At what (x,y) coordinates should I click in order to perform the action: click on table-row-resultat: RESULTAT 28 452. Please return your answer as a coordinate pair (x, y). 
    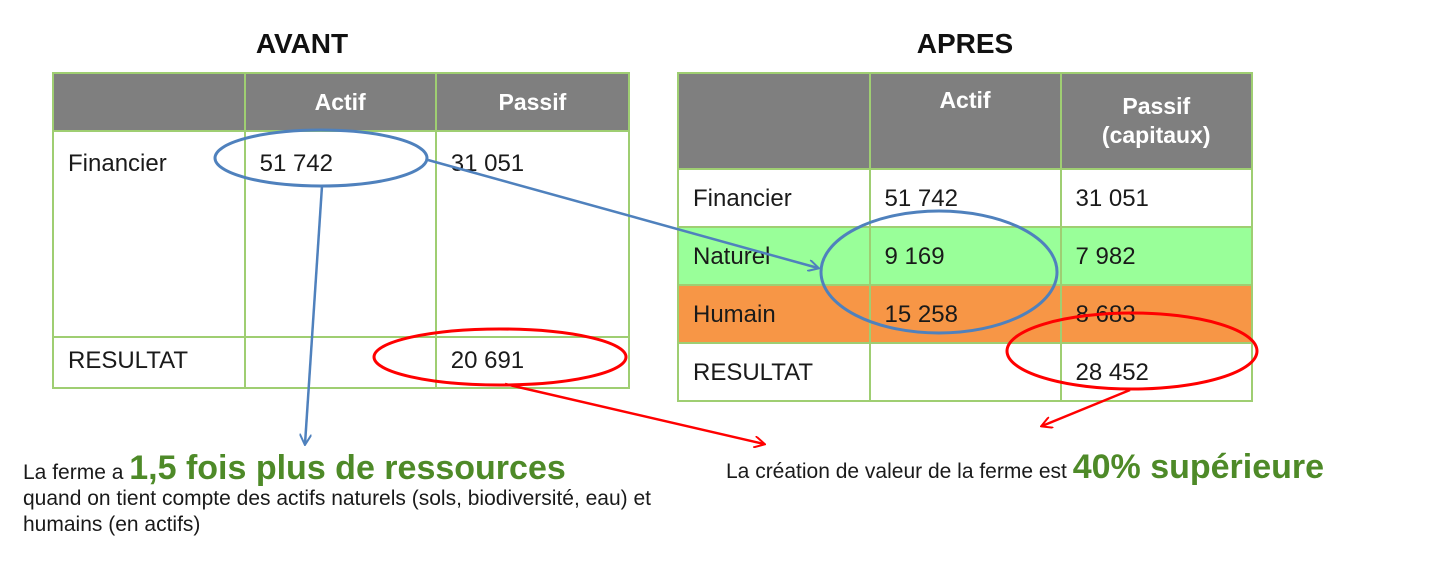
    Looking at the image, I should click on (965, 372).